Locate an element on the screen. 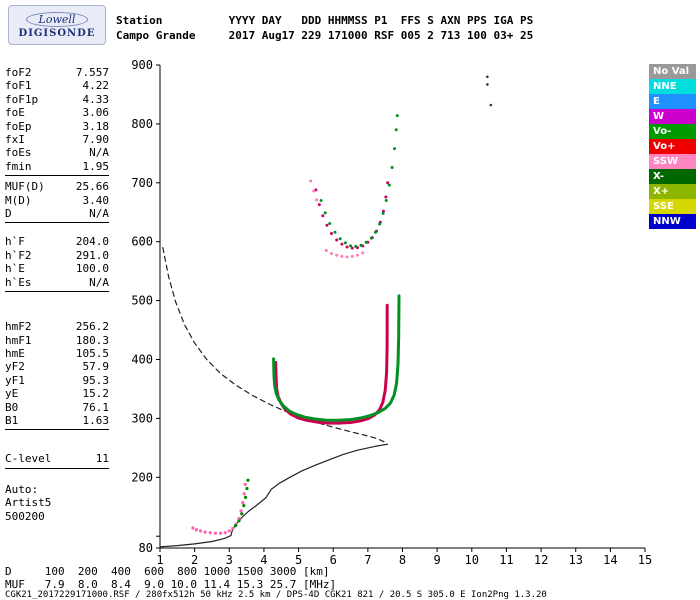 This screenshot has height=600, width=700. series-F-trace-O is located at coordinates (331, 364).